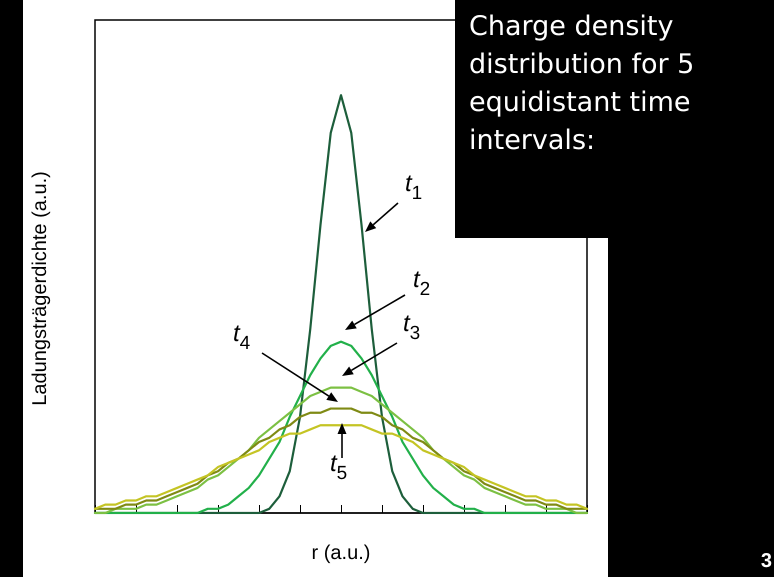  I want to click on text: 3, so click(766, 561).